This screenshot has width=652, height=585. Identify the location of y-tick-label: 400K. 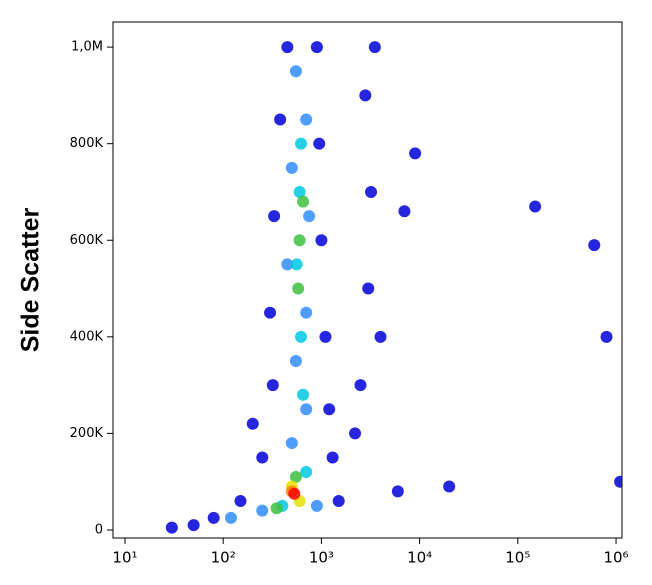
(87, 336).